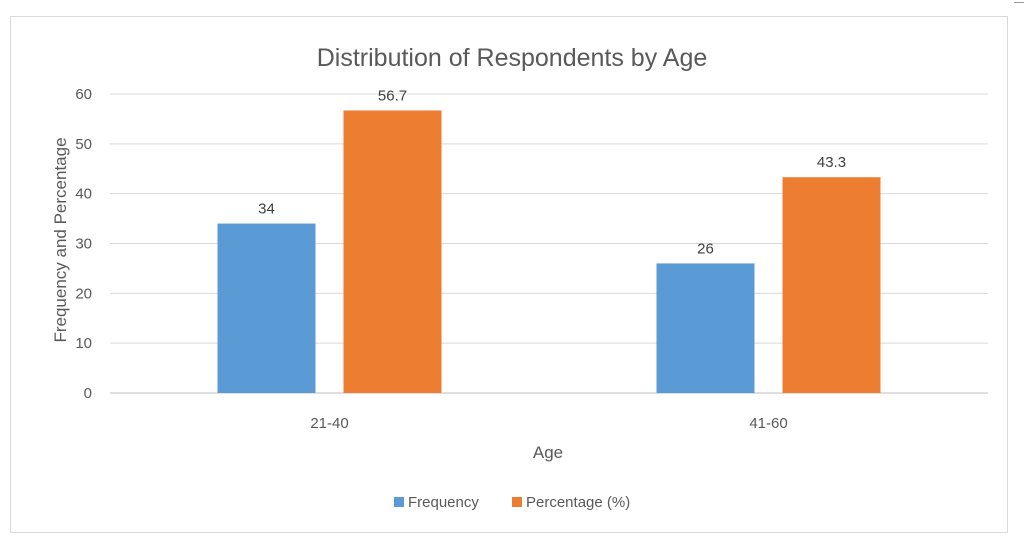 The height and width of the screenshot is (545, 1024). Describe the element at coordinates (831, 162) in the screenshot. I see `data-label: 43.3` at that location.